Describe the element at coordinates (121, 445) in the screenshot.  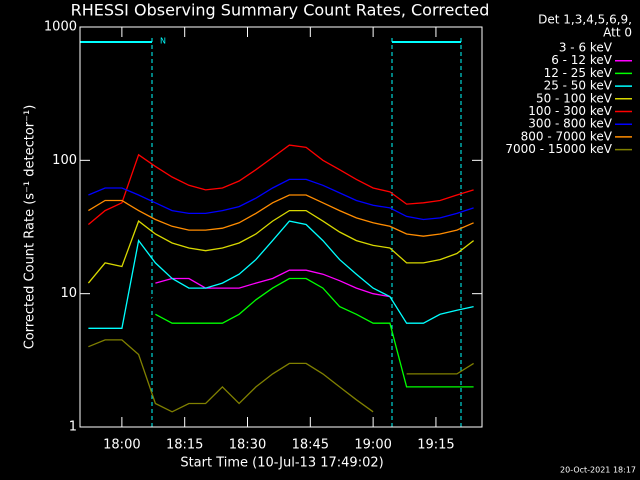
I see `x-tick-label: 18:00` at that location.